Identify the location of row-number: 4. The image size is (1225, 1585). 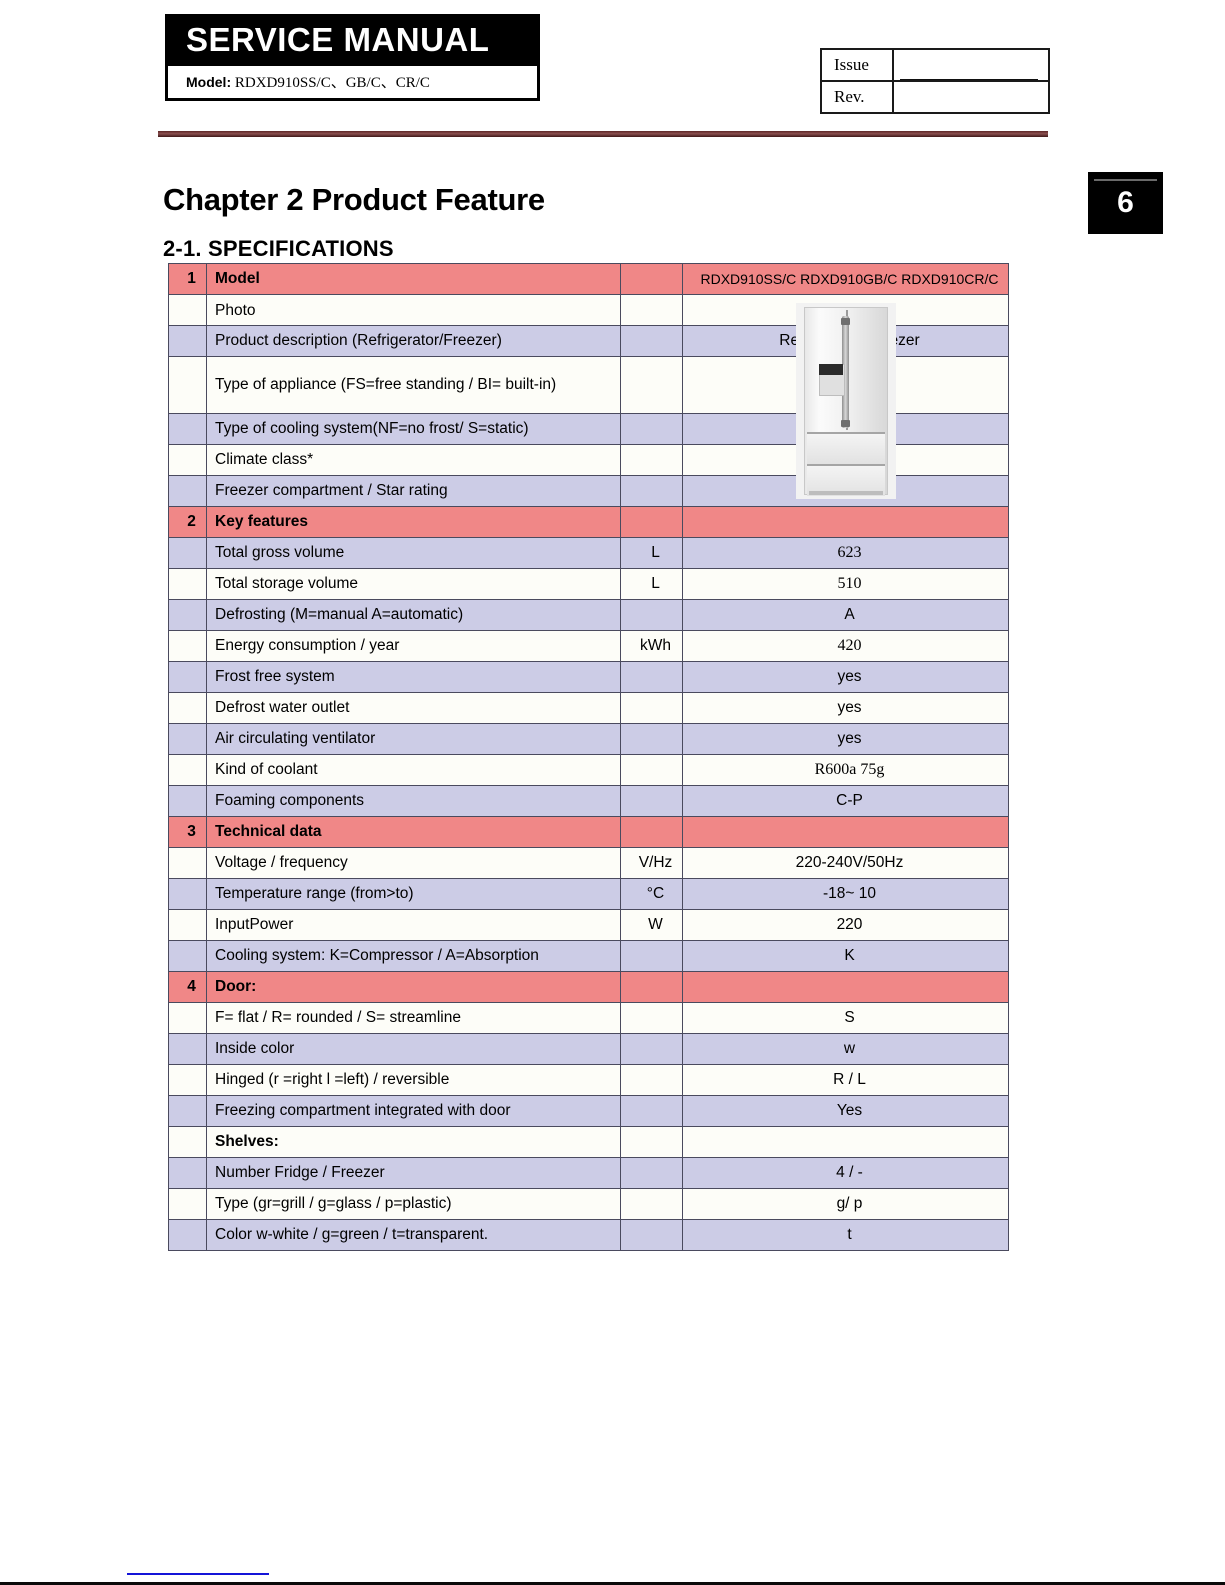
(187, 987).